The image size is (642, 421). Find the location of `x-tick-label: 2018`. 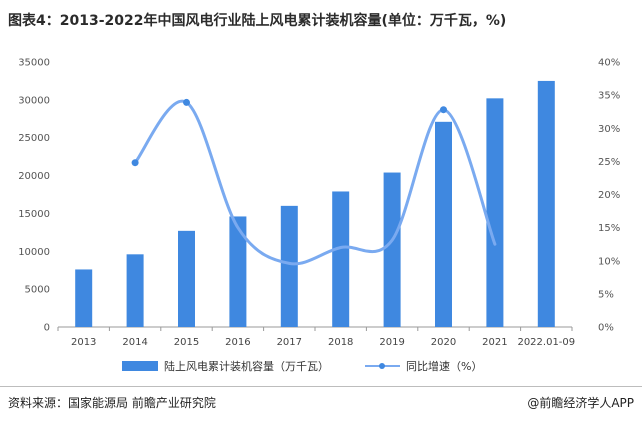

x-tick-label: 2018 is located at coordinates (340, 342).